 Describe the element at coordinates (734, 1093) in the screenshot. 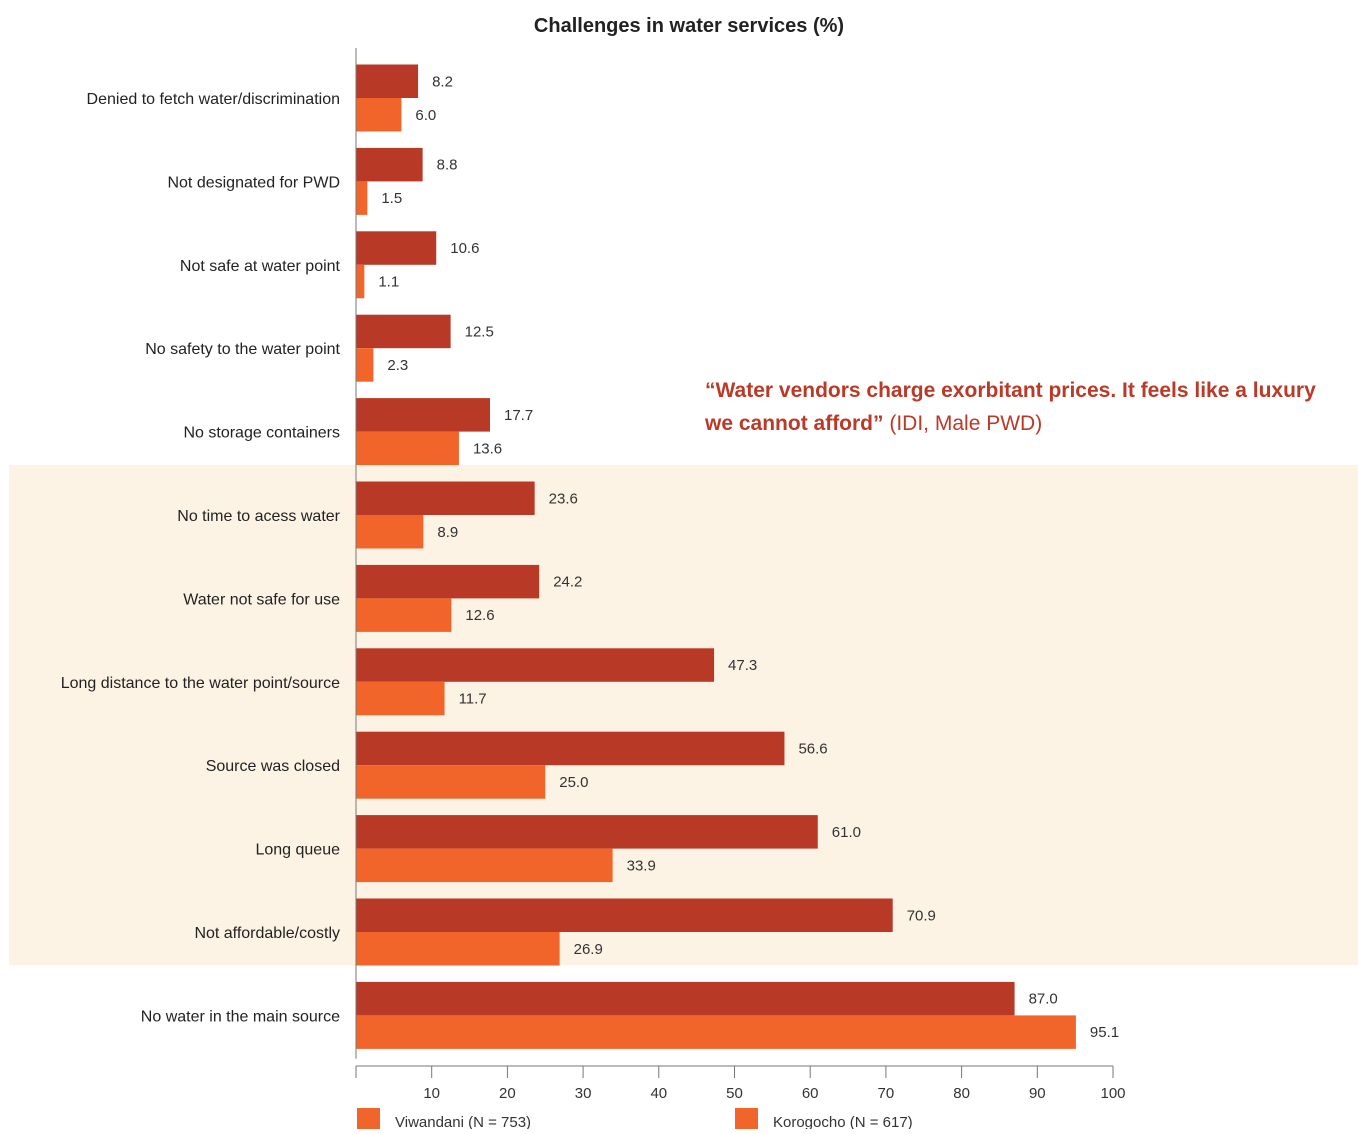

I see `x-tick-label-50: 50` at that location.